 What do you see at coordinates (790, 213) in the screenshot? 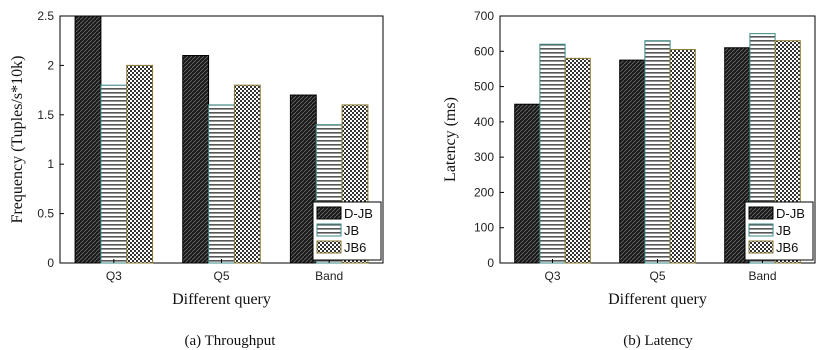
I see `latency-legend-label-d-jb: D-JB` at bounding box center [790, 213].